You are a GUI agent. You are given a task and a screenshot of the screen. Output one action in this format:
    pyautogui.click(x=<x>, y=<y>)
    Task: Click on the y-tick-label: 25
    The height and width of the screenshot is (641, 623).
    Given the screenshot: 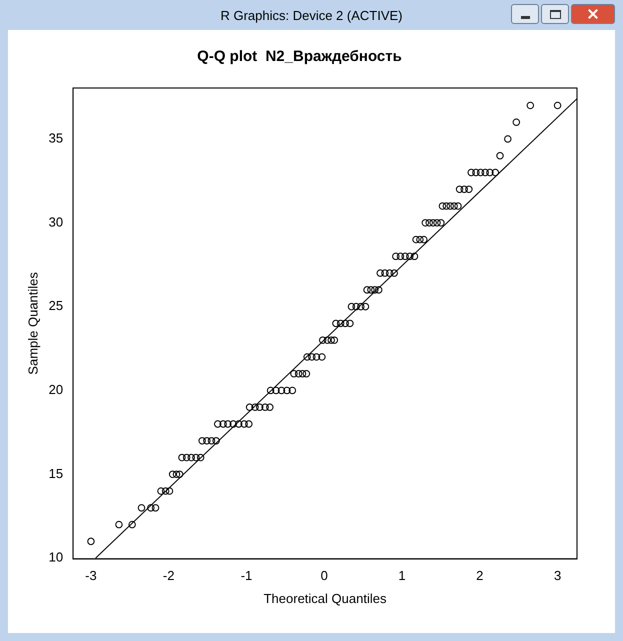 What is the action you would take?
    pyautogui.click(x=56, y=306)
    